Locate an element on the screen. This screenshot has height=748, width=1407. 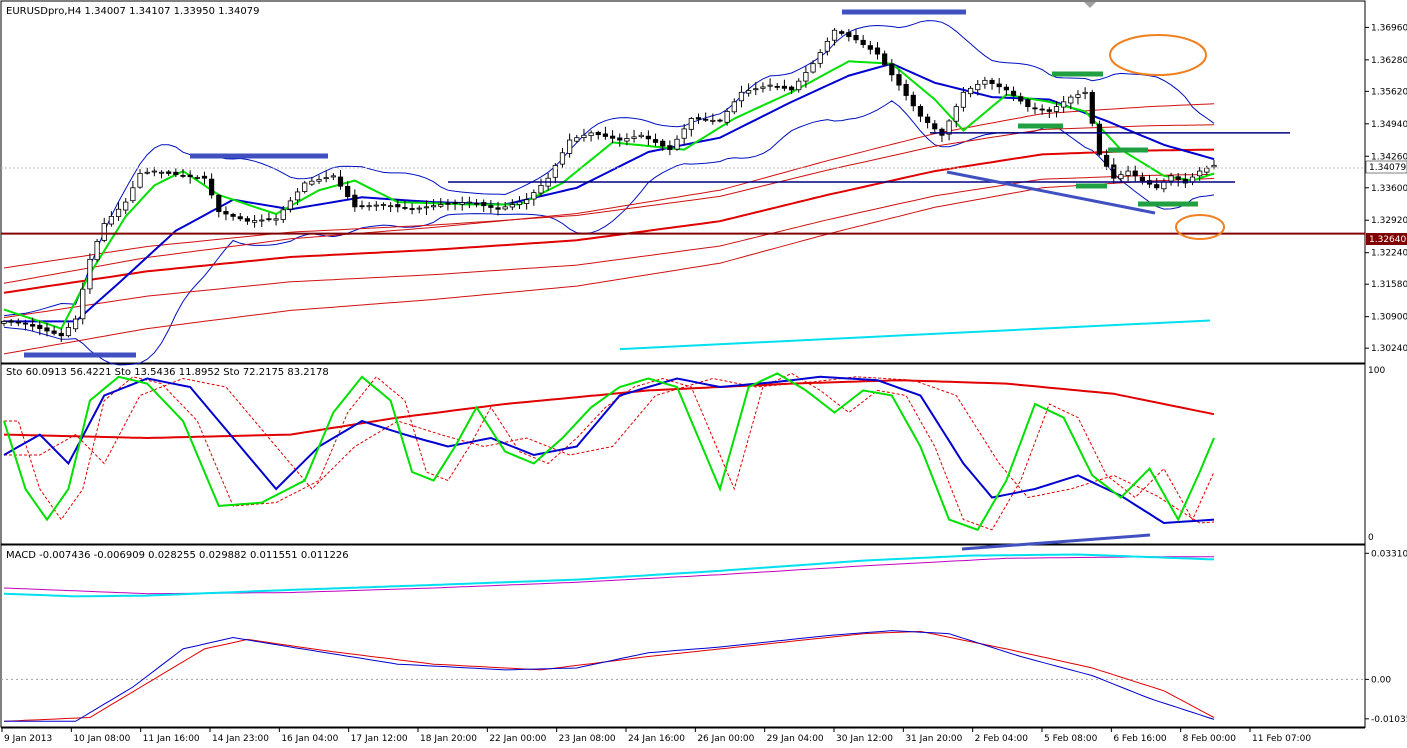
price-tick-label: 1.31580 is located at coordinates (1389, 285).